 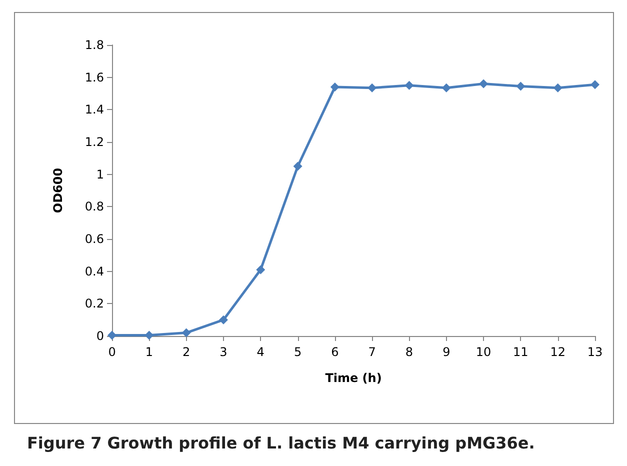 I want to click on y-tick-label: 1.6, so click(x=94, y=77).